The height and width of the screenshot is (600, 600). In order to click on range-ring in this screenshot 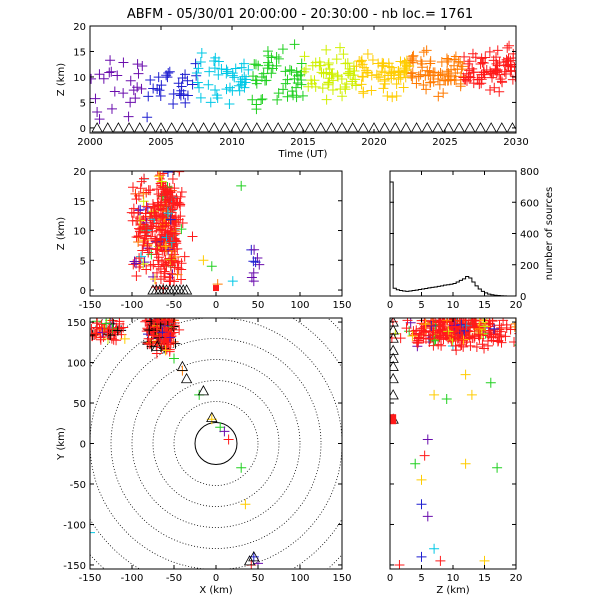, I will do `click(216, 443)`.